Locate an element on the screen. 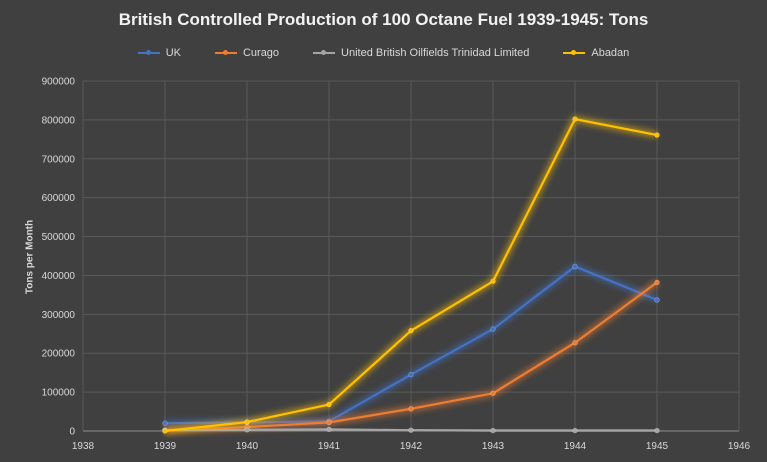  data-point-abadan-1941 is located at coordinates (329, 404).